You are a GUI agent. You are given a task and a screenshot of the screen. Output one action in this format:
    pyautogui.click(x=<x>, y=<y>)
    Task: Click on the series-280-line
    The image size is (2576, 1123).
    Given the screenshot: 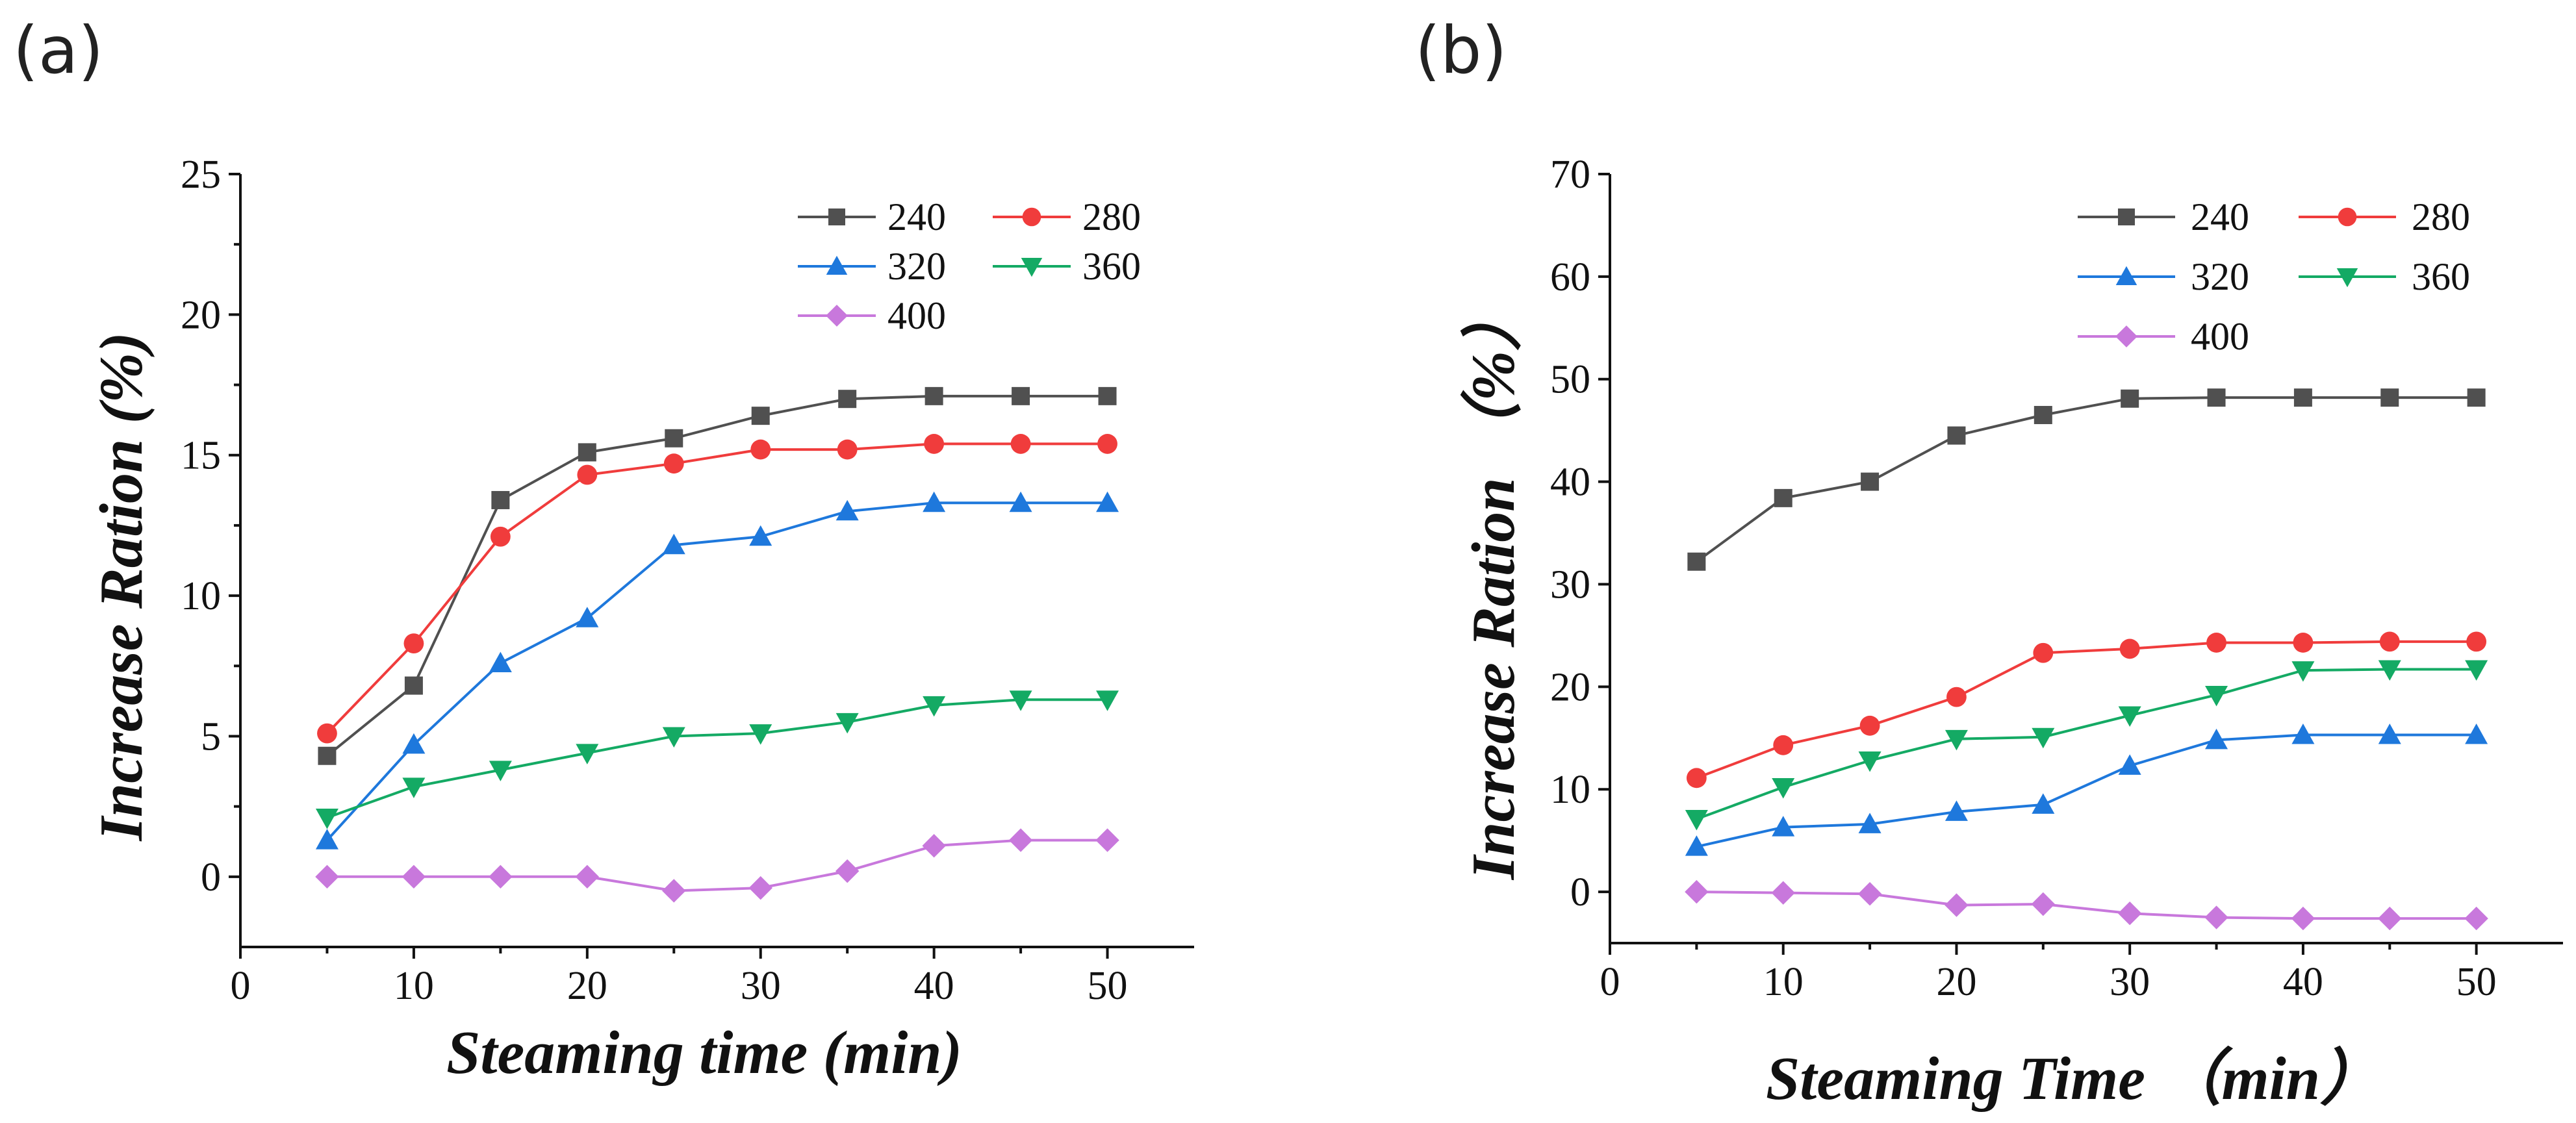 What is the action you would take?
    pyautogui.click(x=2086, y=709)
    